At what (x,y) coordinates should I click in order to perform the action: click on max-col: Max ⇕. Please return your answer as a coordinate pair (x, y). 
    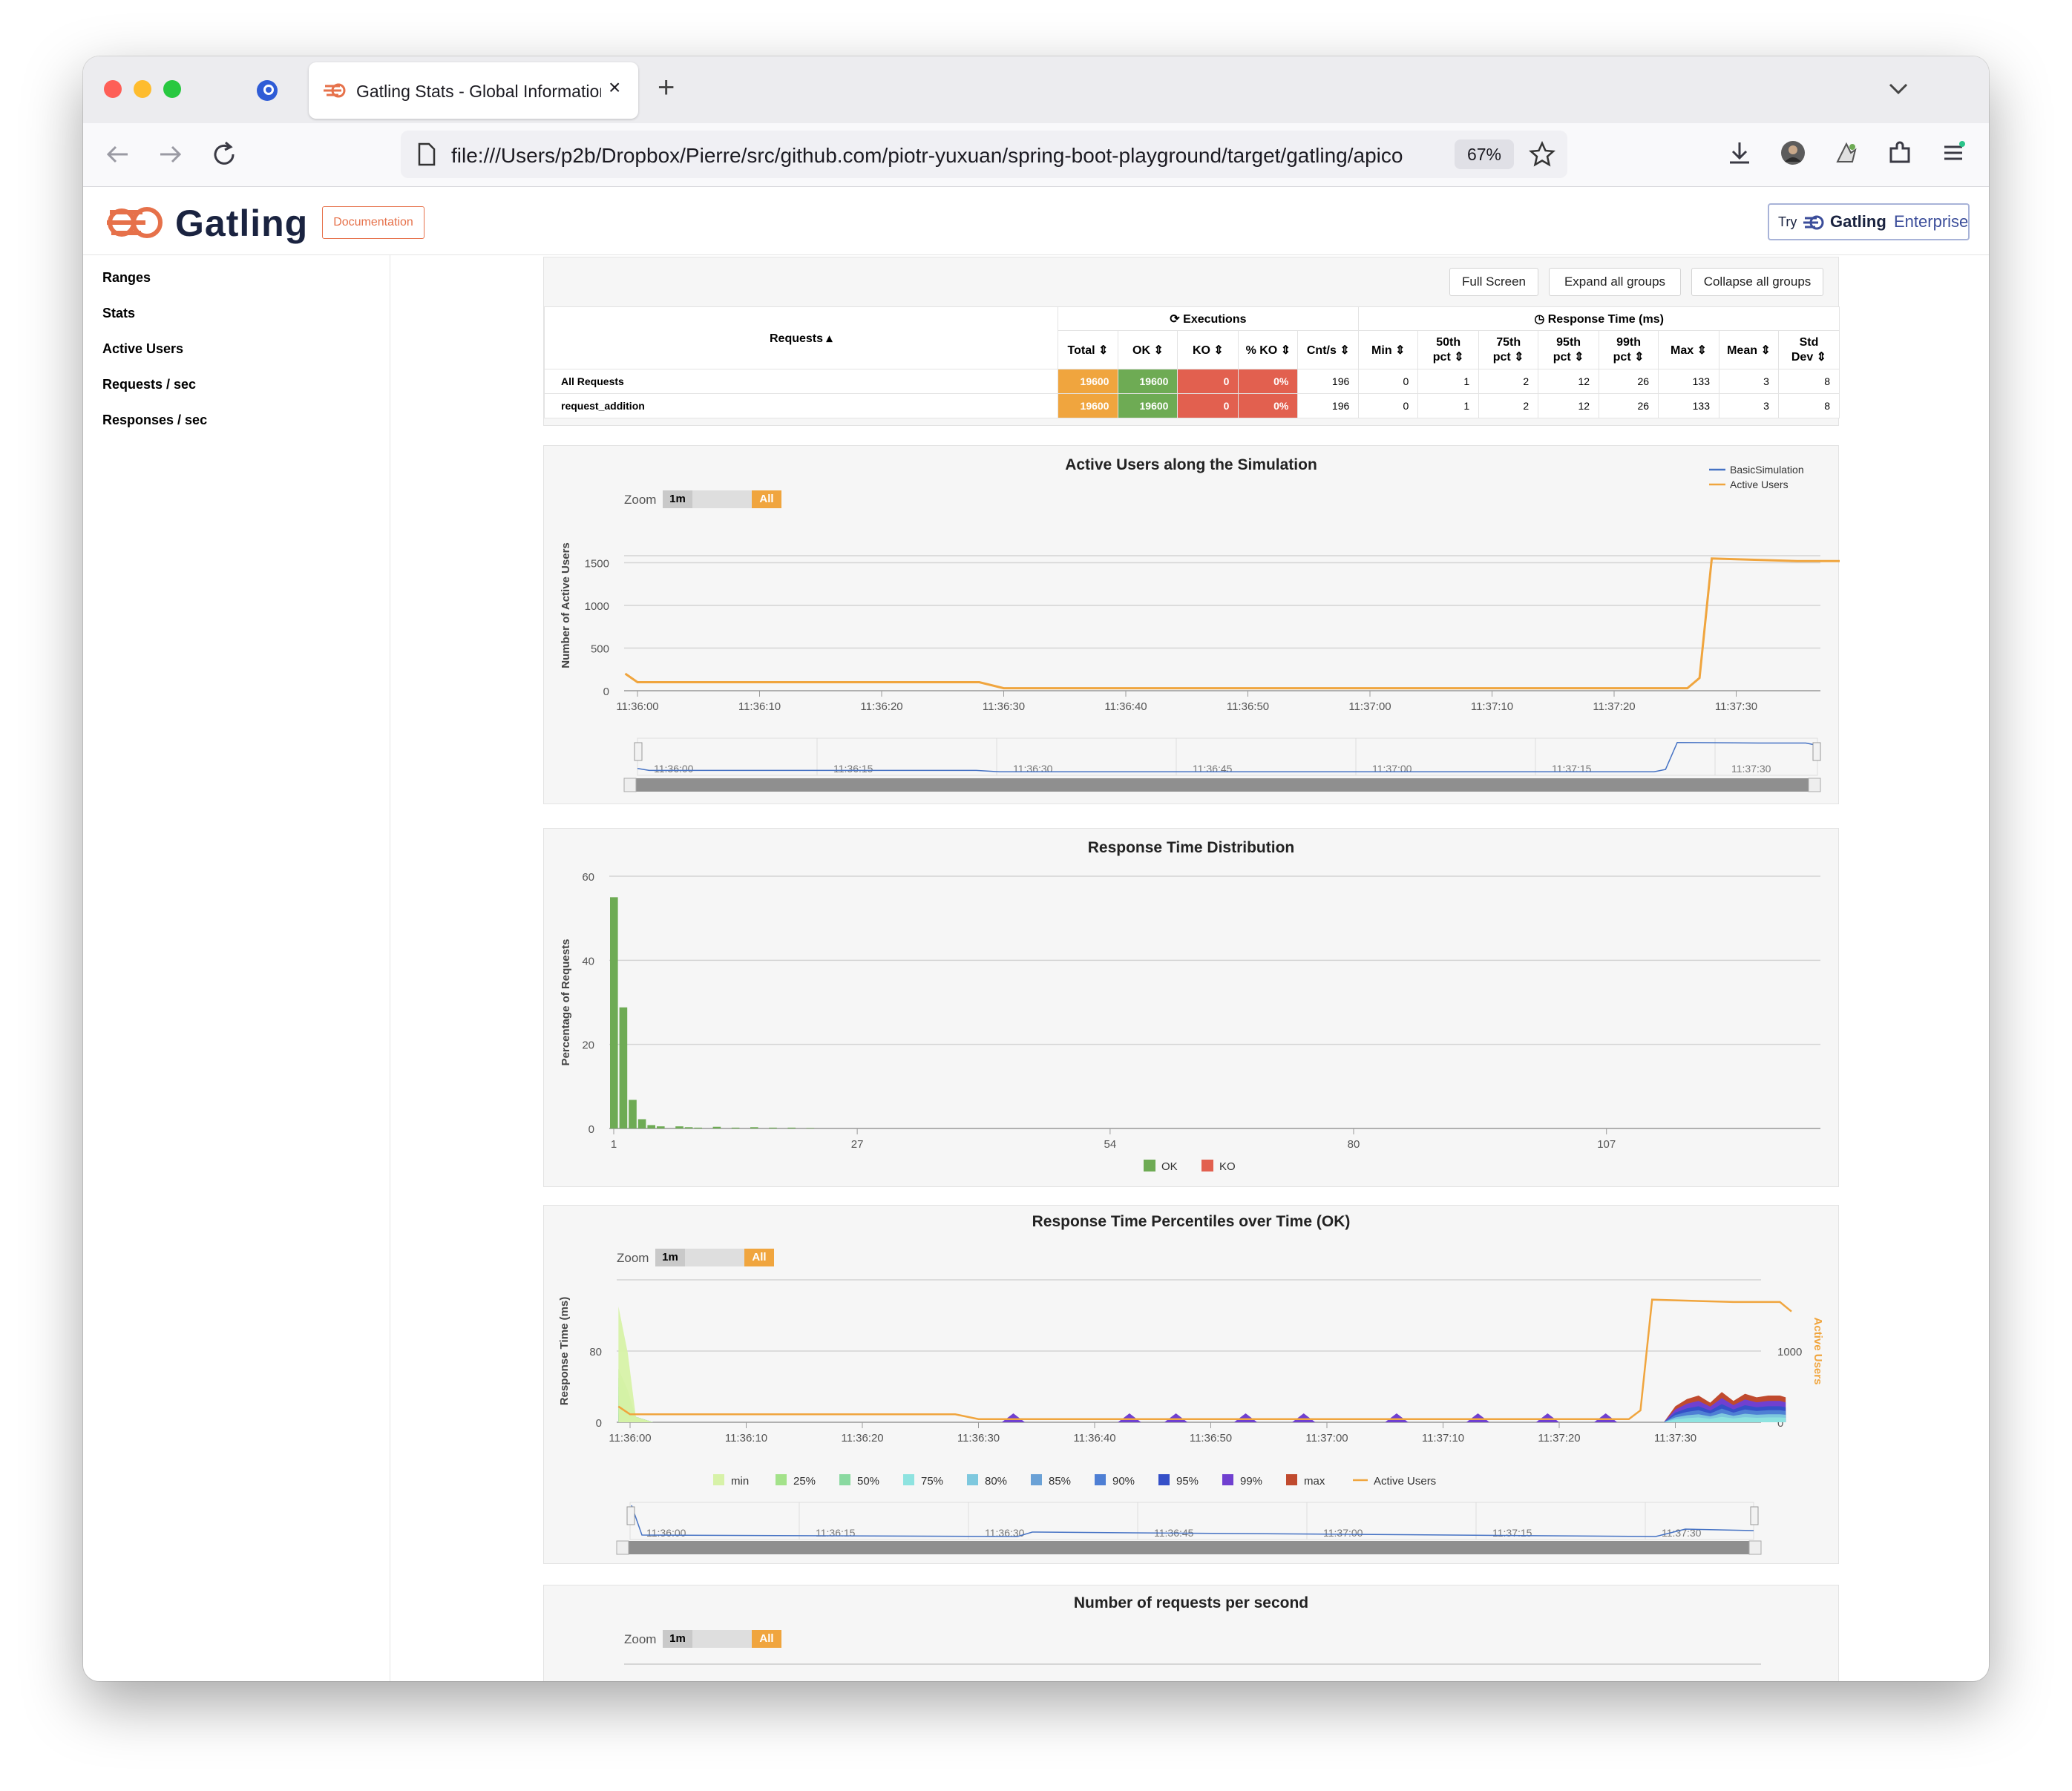
    Looking at the image, I should click on (1688, 349).